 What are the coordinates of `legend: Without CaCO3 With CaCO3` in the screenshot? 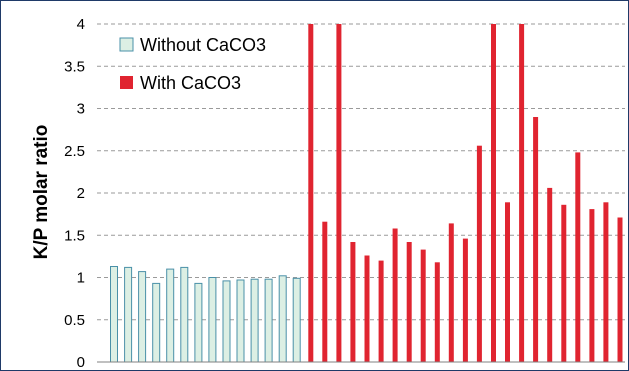 It's located at (192, 64).